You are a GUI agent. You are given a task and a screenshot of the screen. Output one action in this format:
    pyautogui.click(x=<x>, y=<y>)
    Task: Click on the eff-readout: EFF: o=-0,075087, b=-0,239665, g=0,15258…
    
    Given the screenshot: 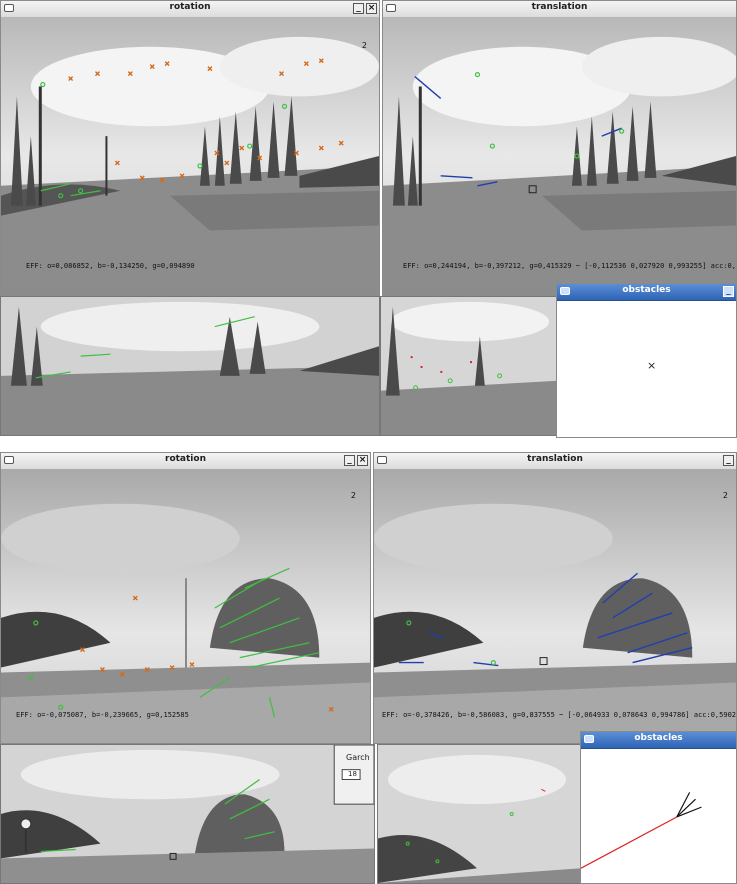 What is the action you would take?
    pyautogui.click(x=102, y=715)
    